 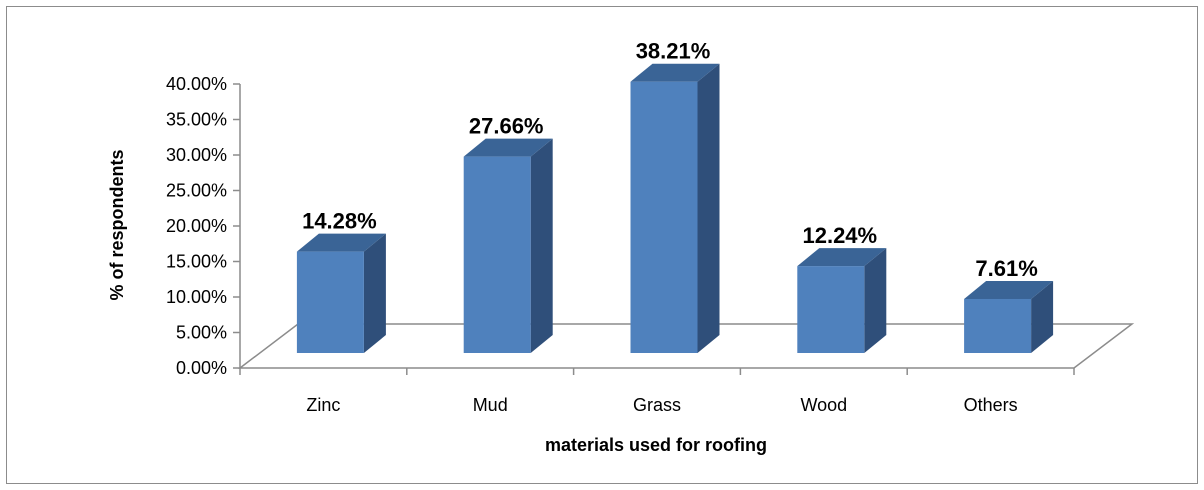 What do you see at coordinates (196, 155) in the screenshot?
I see `y-tick-label: 30.00%` at bounding box center [196, 155].